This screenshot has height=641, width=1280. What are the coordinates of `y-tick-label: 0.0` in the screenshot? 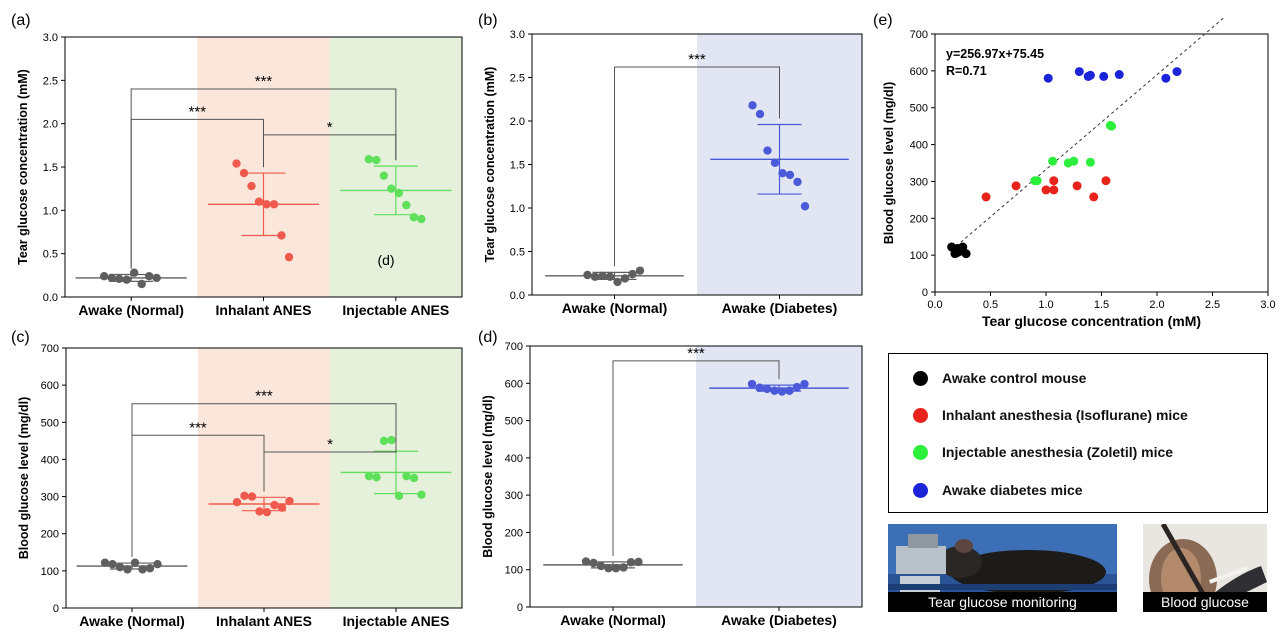 It's located at (517, 296).